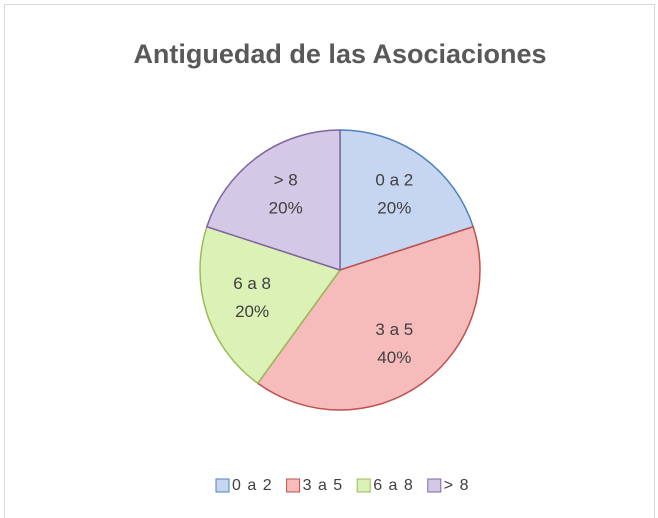 This screenshot has height=518, width=658. What do you see at coordinates (457, 485) in the screenshot?
I see `legend-label: > 8` at bounding box center [457, 485].